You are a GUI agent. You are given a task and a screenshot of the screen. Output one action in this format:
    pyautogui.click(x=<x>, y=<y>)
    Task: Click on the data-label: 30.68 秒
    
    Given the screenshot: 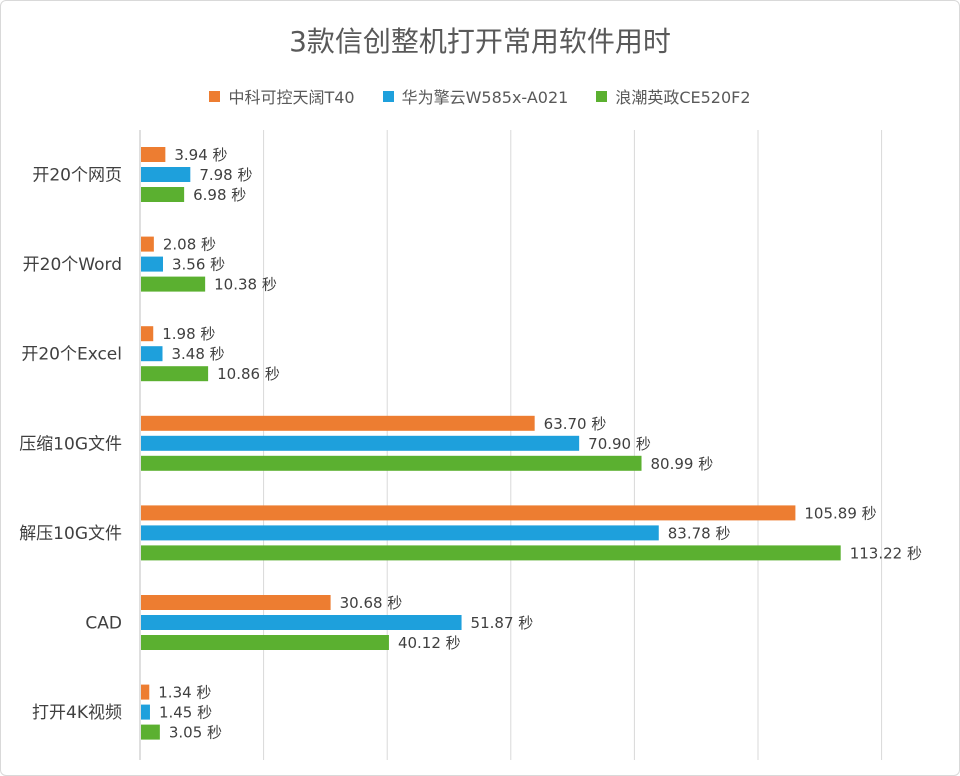 What is the action you would take?
    pyautogui.click(x=371, y=603)
    